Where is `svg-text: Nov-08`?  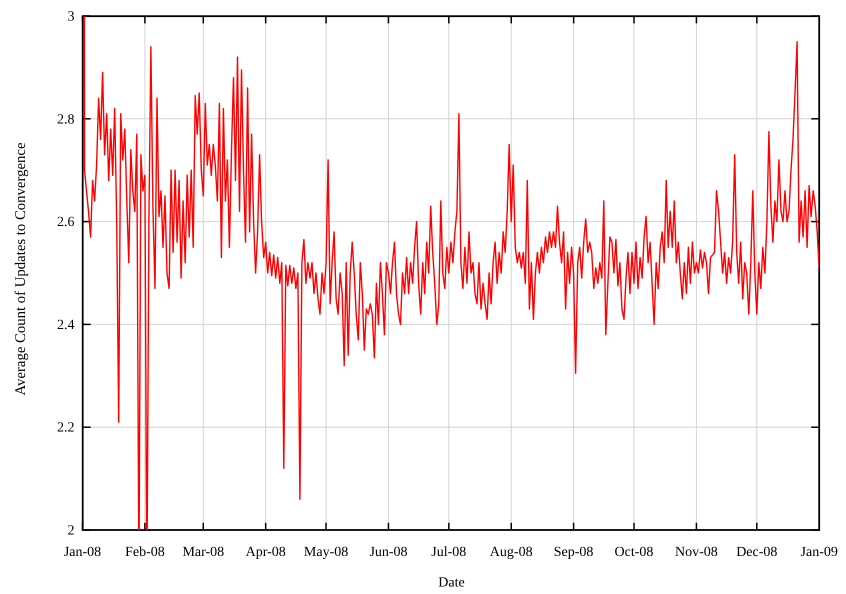 svg-text: Nov-08 is located at coordinates (696, 552).